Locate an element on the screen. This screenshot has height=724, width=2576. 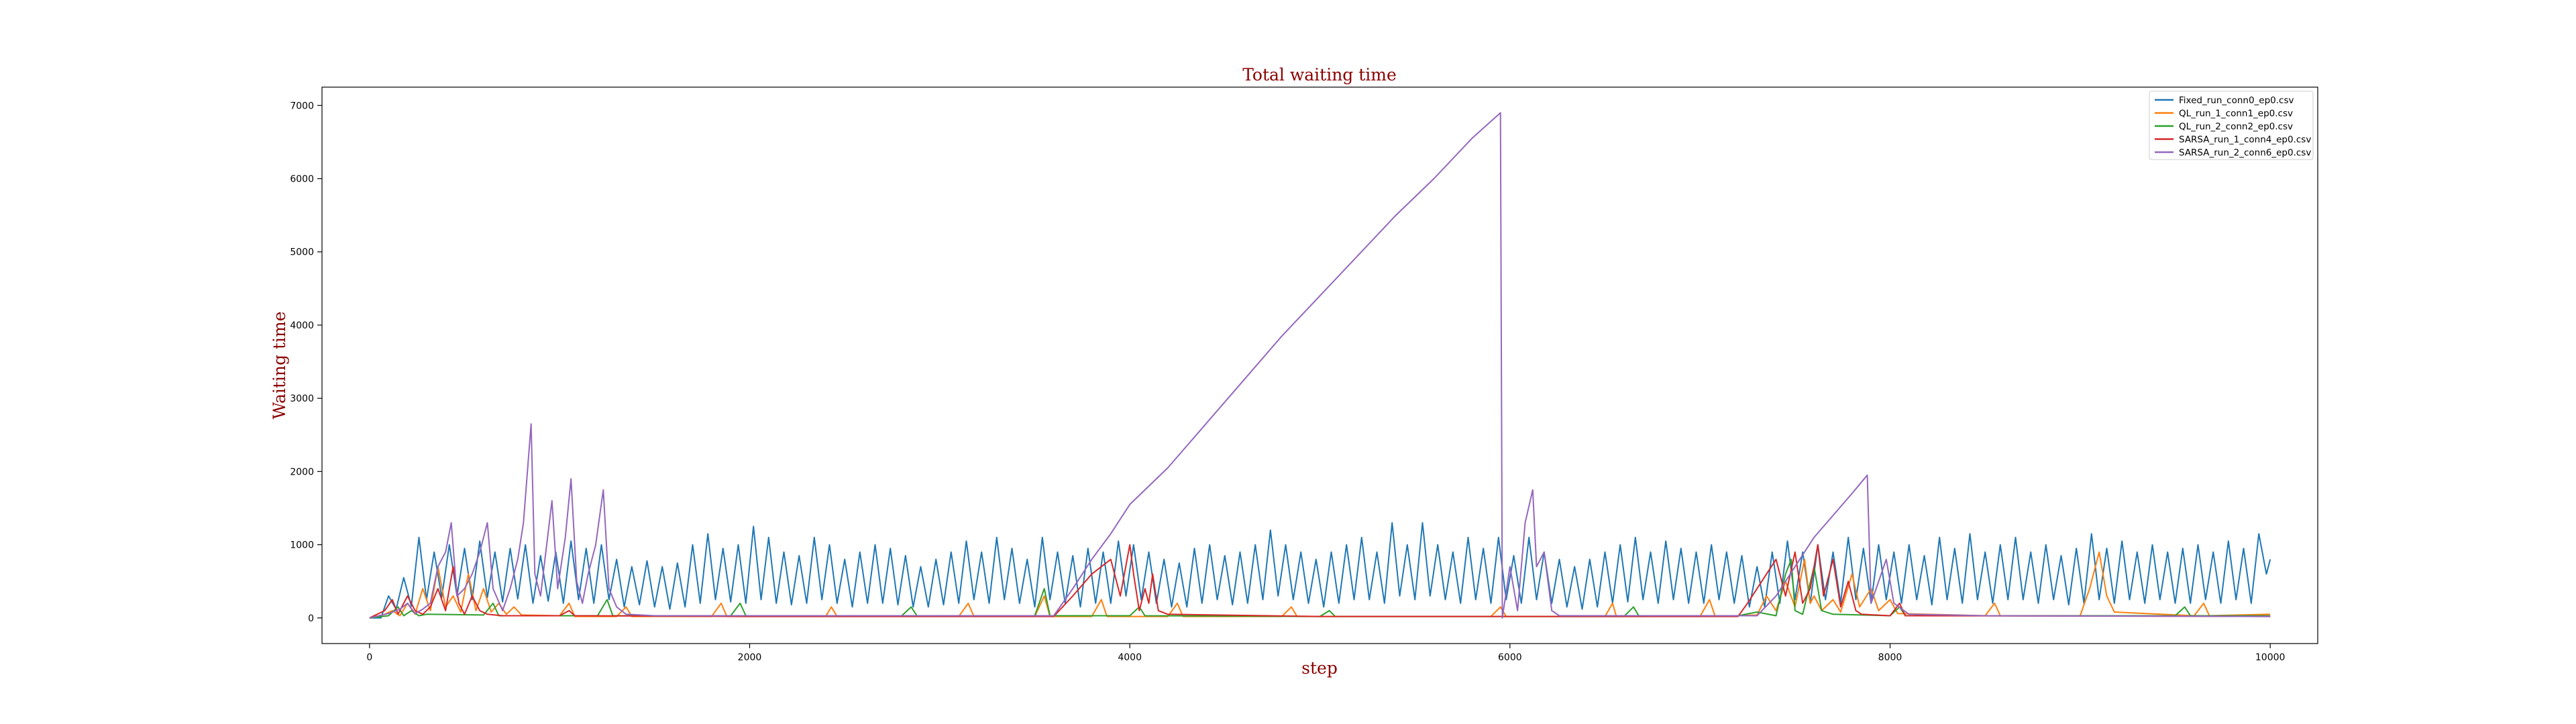
y-tick-label-6: 6000 is located at coordinates (302, 180).